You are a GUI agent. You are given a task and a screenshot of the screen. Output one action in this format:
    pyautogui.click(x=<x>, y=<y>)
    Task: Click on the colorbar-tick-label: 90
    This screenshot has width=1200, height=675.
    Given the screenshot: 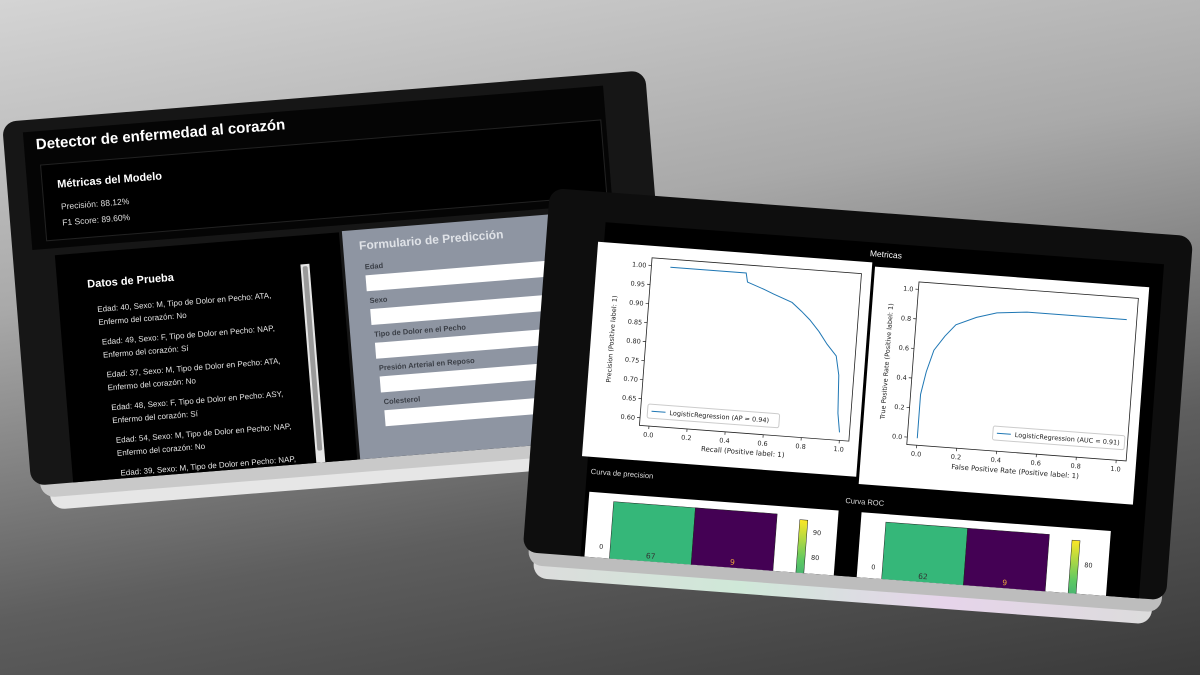 What is the action you would take?
    pyautogui.click(x=817, y=533)
    